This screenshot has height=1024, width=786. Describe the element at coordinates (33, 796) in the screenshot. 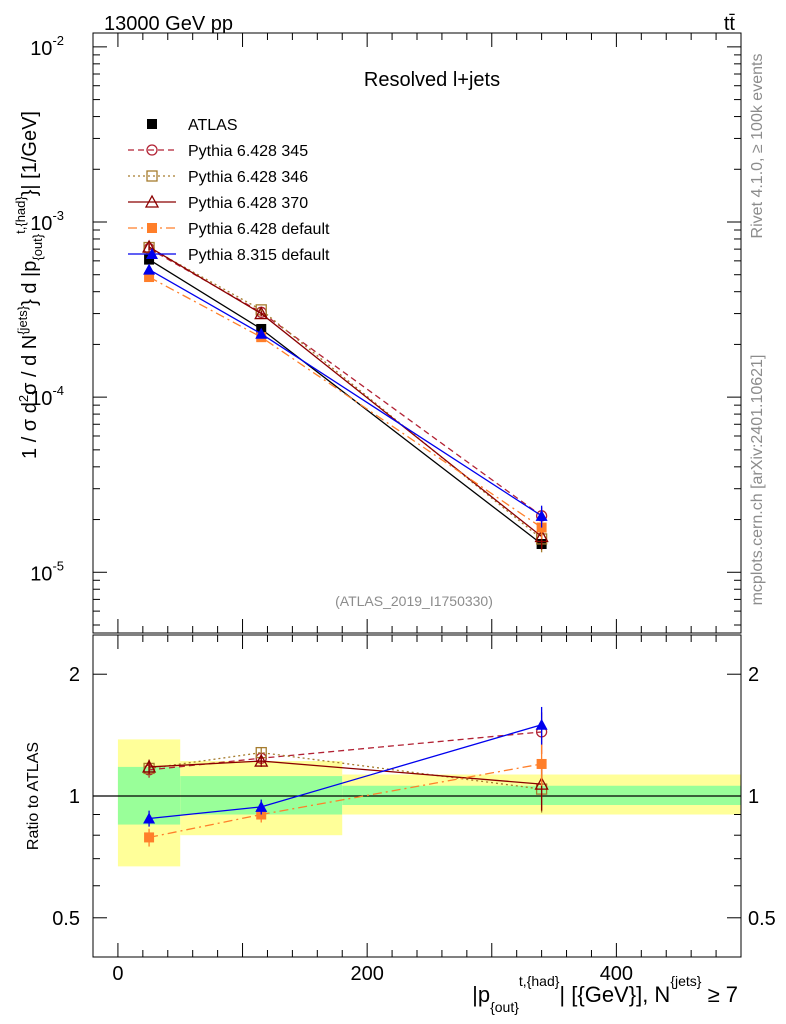

I see `ratio-y-axis-label: Ratio to ATLAS` at that location.